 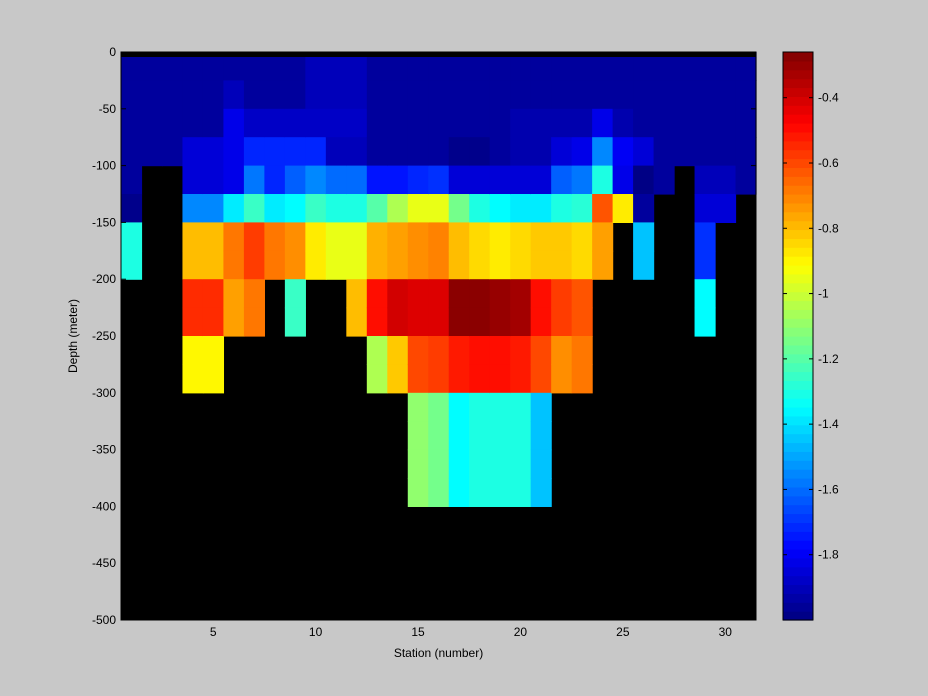 What do you see at coordinates (798, 336) in the screenshot?
I see `colorbar-frame` at bounding box center [798, 336].